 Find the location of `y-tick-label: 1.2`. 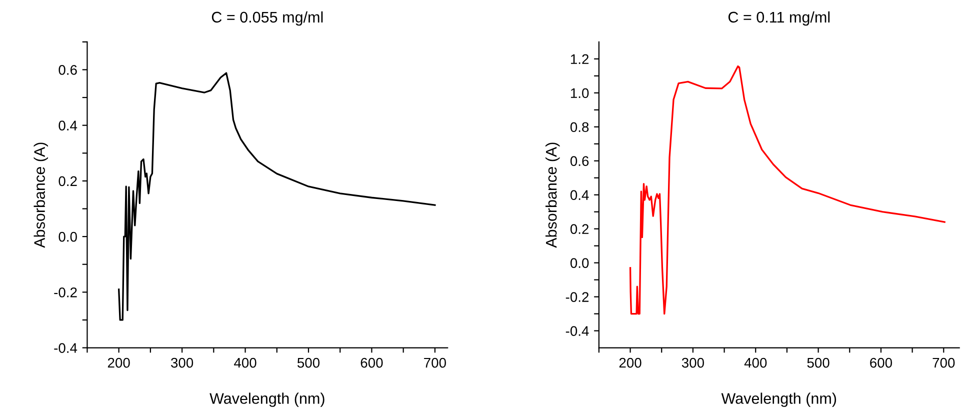

y-tick-label: 1.2 is located at coordinates (579, 59).